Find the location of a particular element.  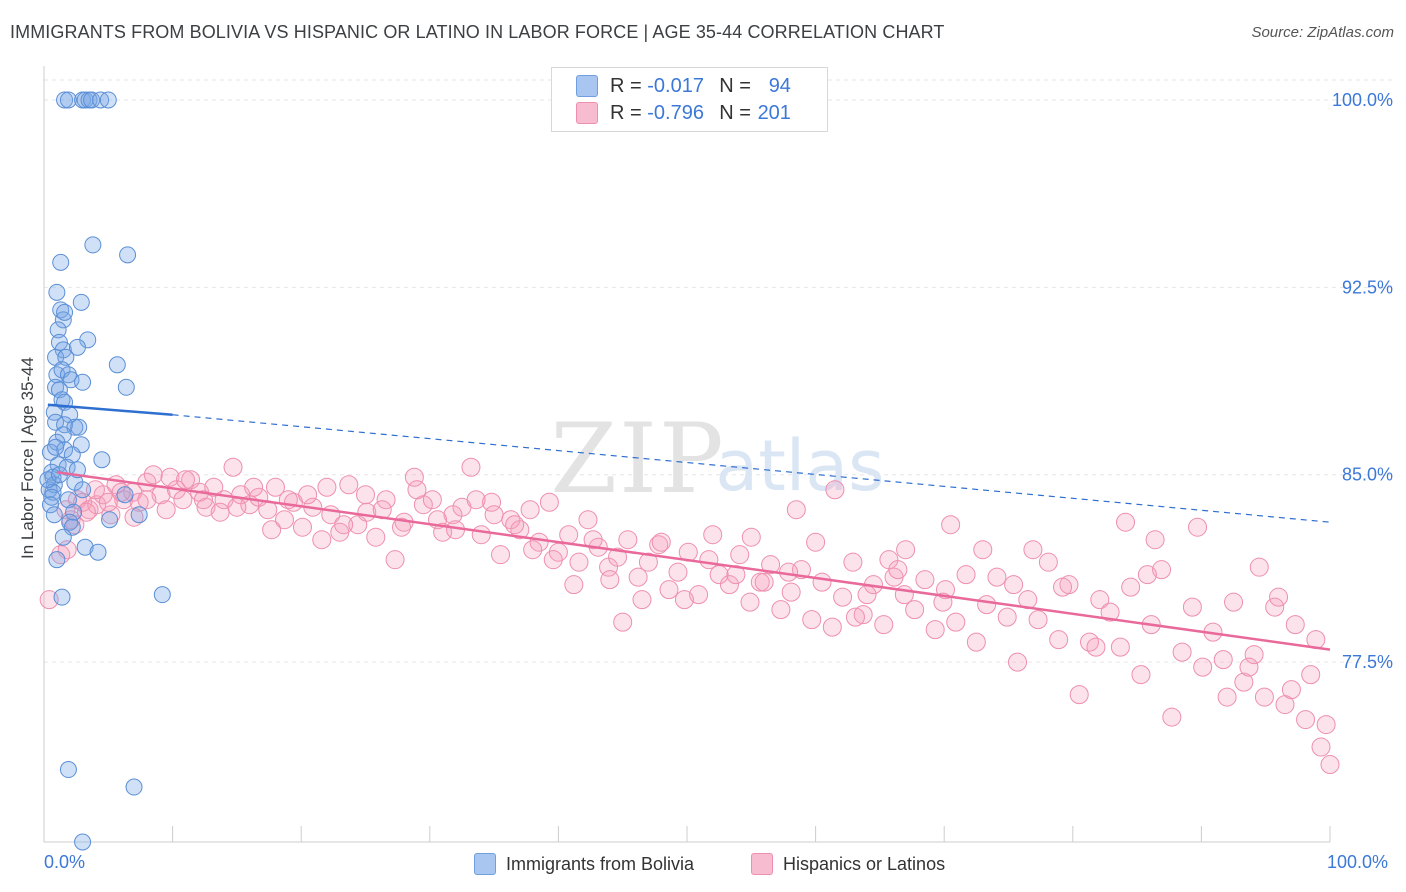

bolivia-trend-line is located at coordinates (110, 410).